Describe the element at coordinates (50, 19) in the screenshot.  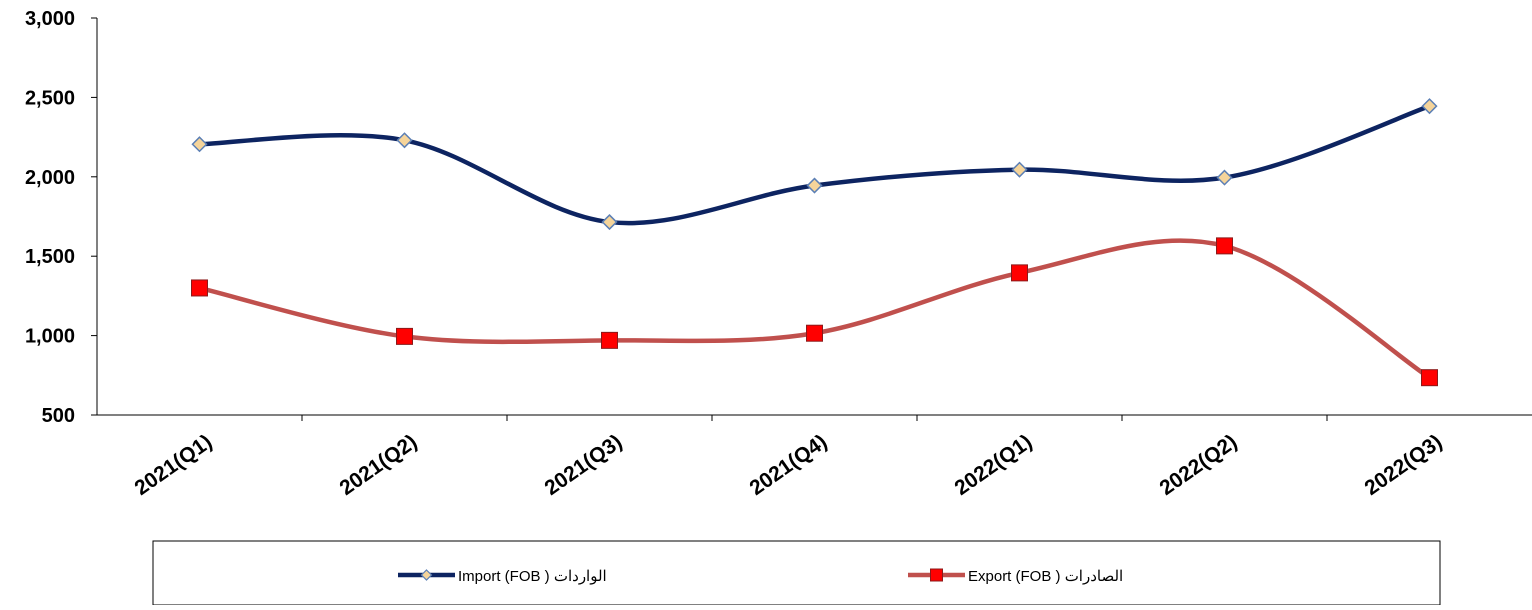
I see `y-tick-label: 3,000` at that location.